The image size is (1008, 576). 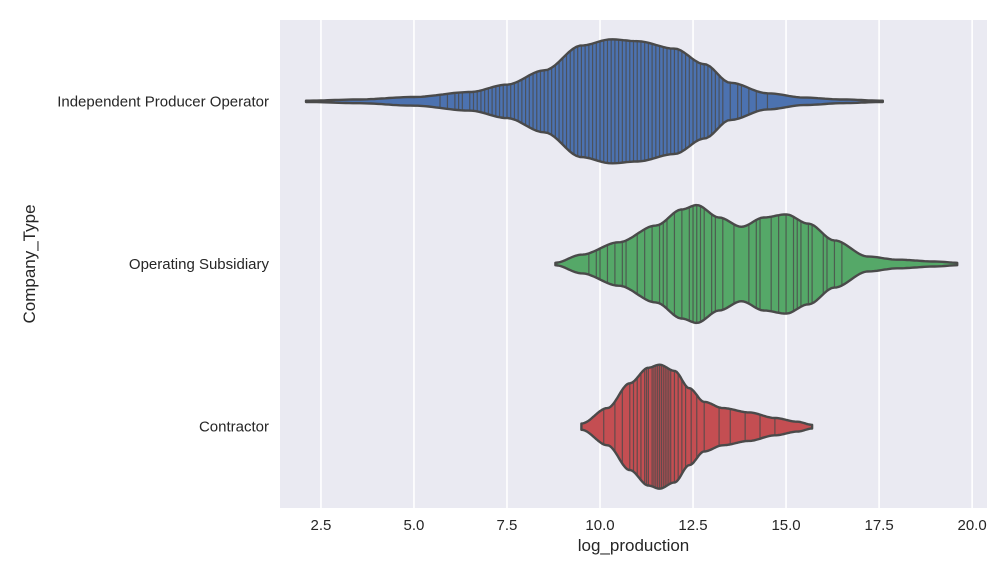 What do you see at coordinates (692, 525) in the screenshot?
I see `x-tick-label: 12.5` at bounding box center [692, 525].